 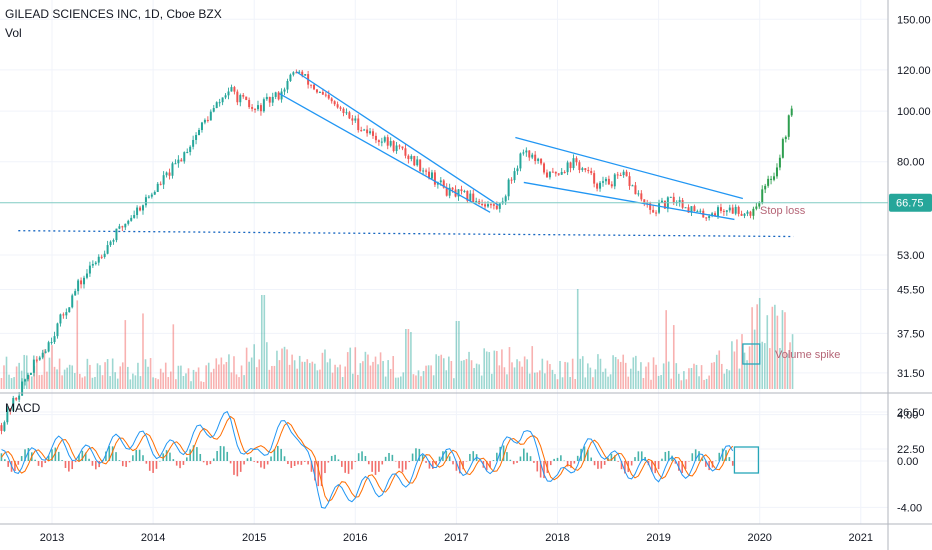 I want to click on macd-axis: 4.00 0.00 -4.00, so click(x=909, y=462).